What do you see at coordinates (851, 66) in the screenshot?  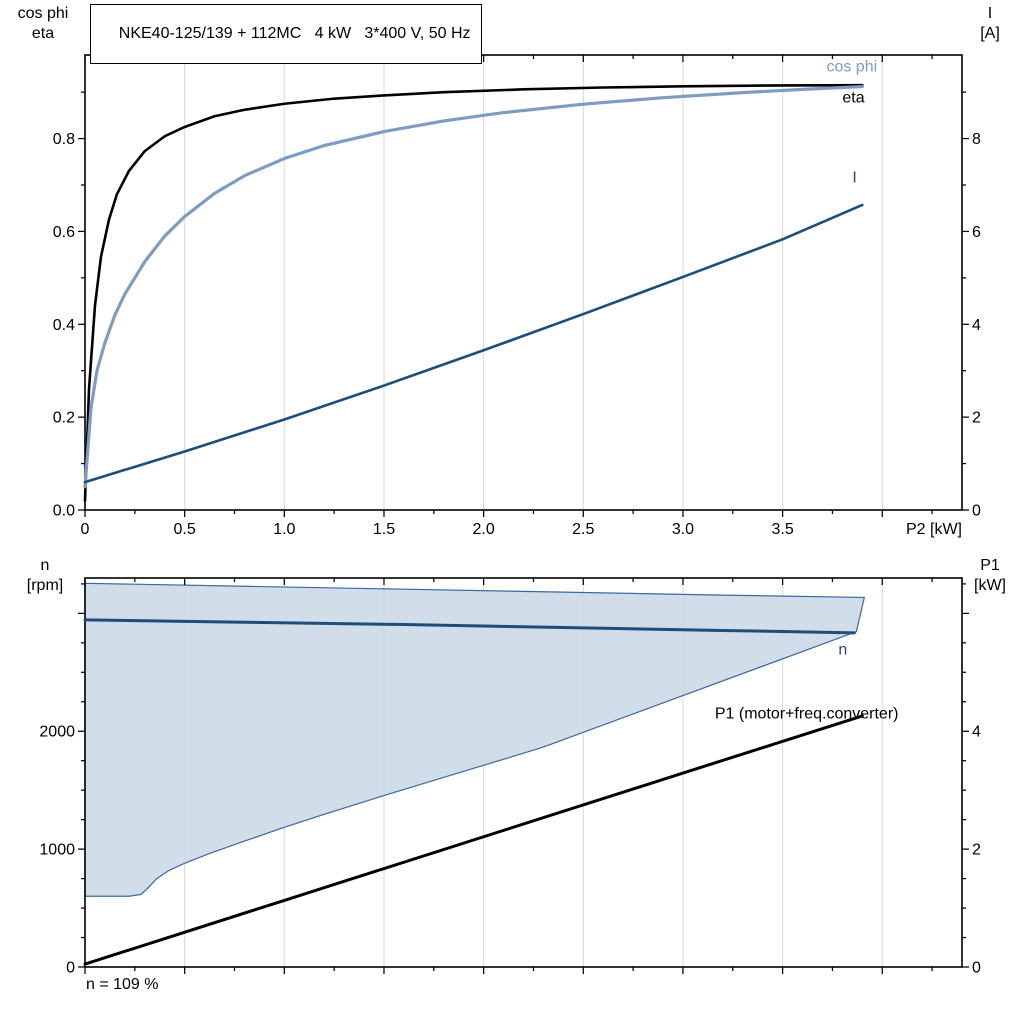 I see `curve-label-cos-phi: cos phi` at bounding box center [851, 66].